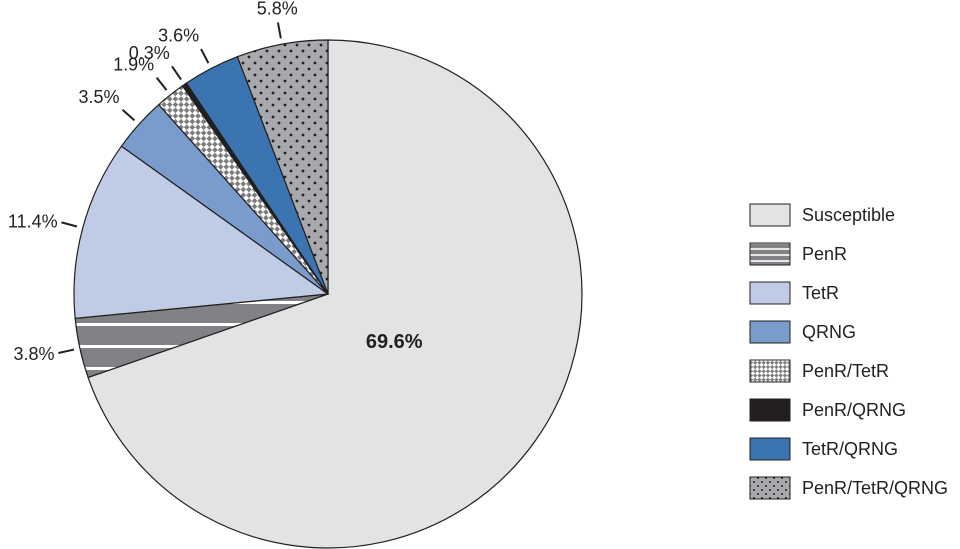 This screenshot has height=549, width=960. I want to click on legend-item-penr: PenR, so click(798, 254).